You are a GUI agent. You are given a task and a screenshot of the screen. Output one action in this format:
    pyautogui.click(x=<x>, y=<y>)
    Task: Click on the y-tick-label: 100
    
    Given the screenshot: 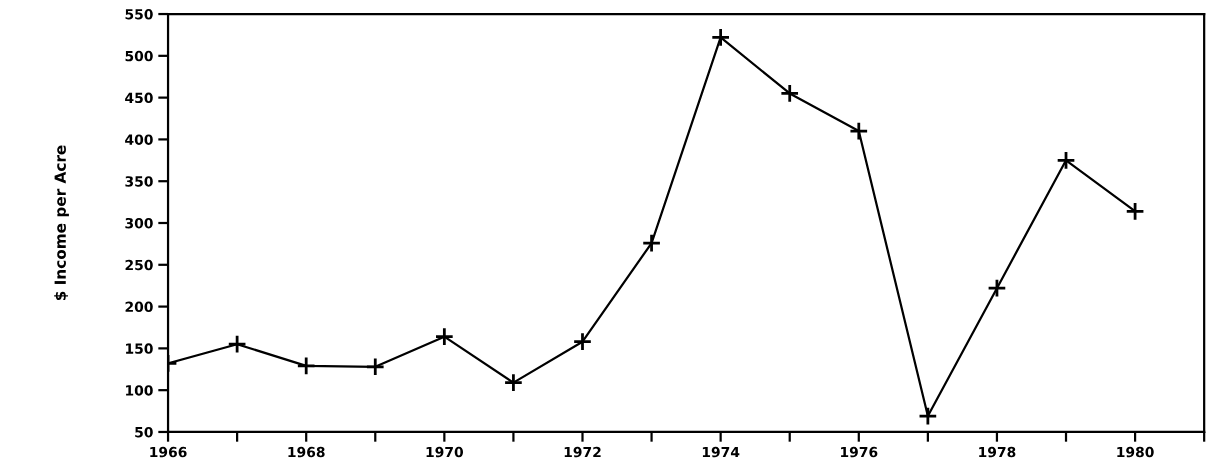 What is the action you would take?
    pyautogui.click(x=139, y=390)
    